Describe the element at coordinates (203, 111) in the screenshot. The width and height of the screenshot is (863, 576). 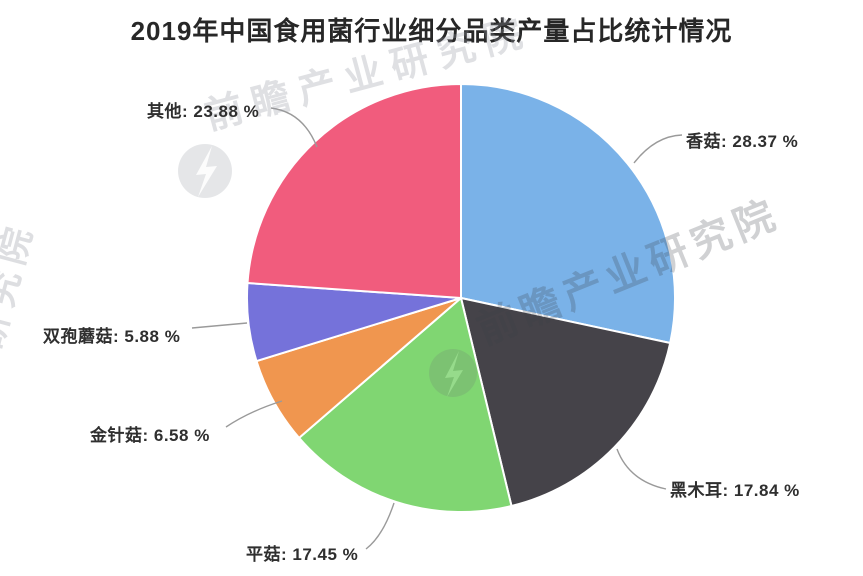
I see `slice-label-qita: 其他: 23.88 %` at that location.